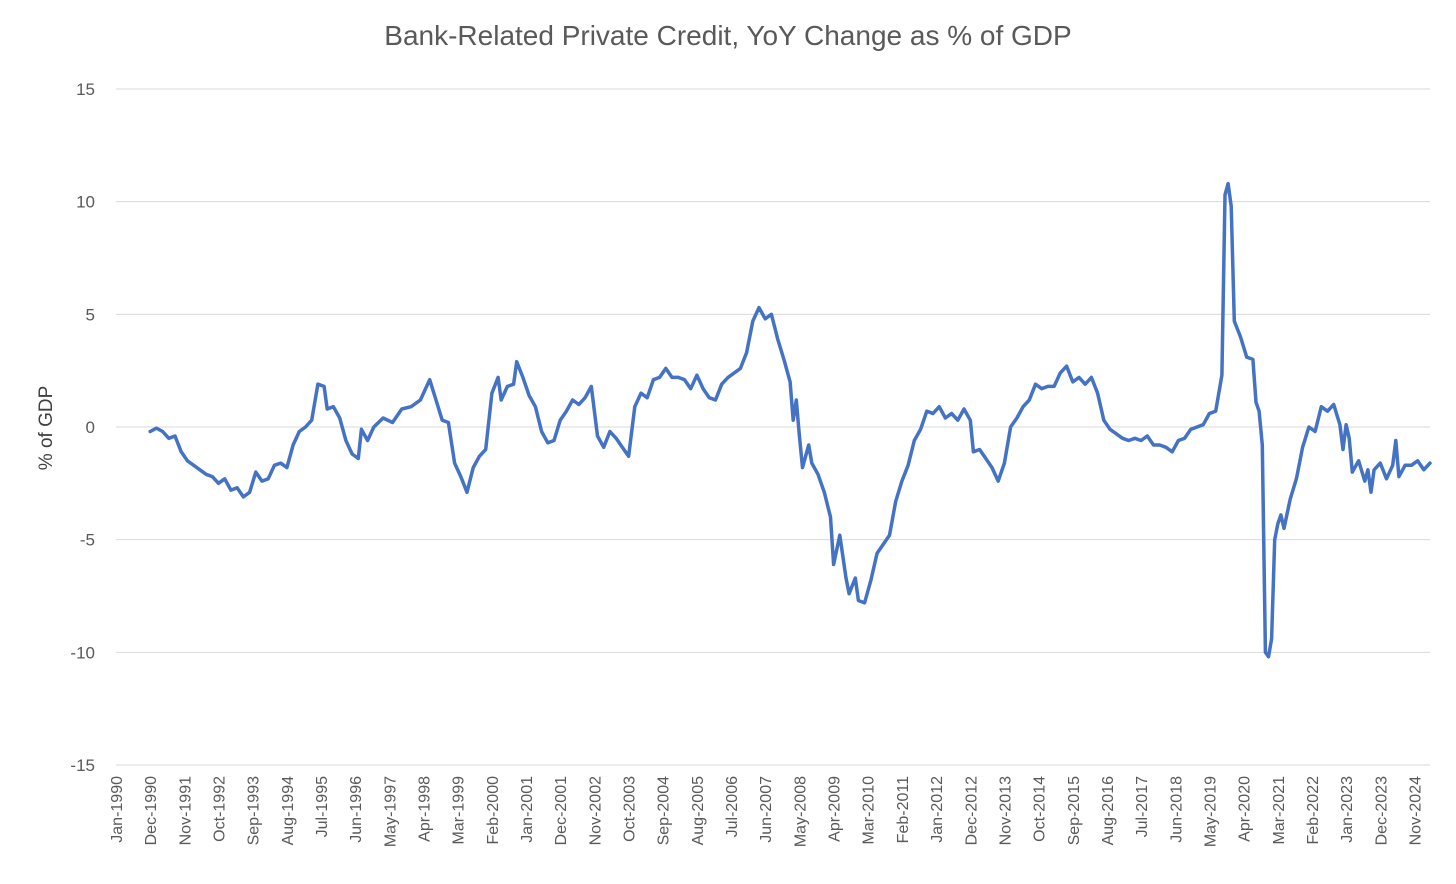 The width and height of the screenshot is (1456, 884). Describe the element at coordinates (869, 810) in the screenshot. I see `x-tick-label: Mar-2010` at that location.